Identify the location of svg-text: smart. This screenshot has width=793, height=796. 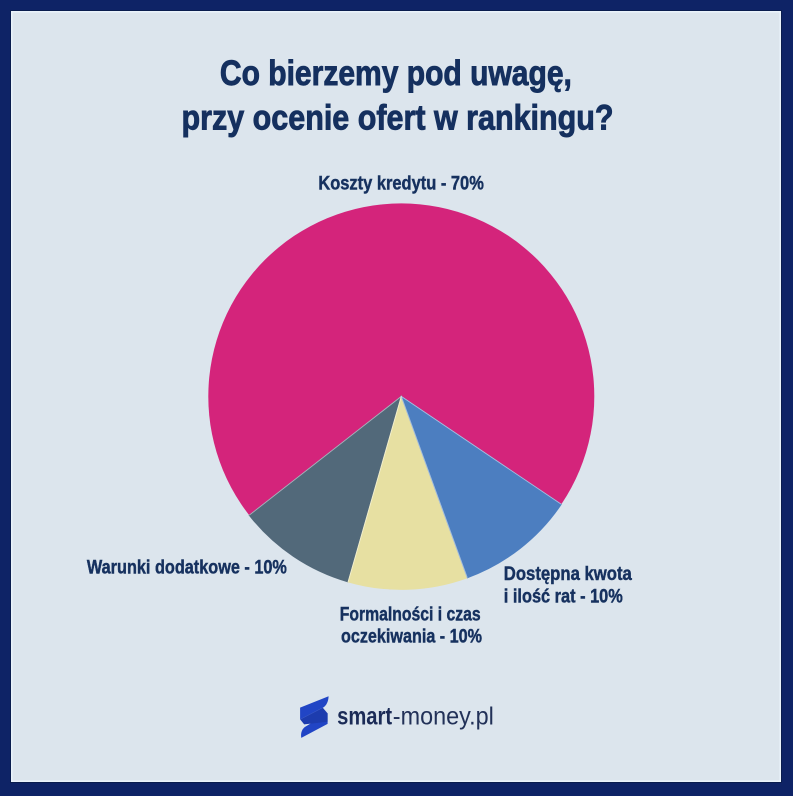
(365, 717).